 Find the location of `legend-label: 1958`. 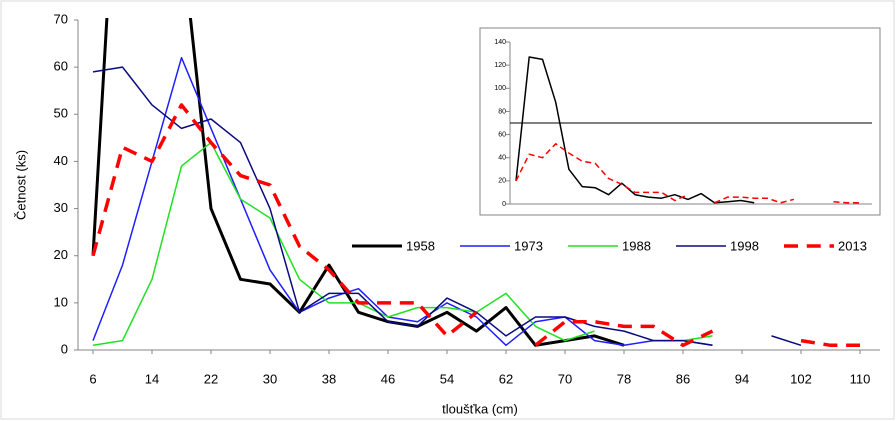

legend-label: 1958 is located at coordinates (420, 245).